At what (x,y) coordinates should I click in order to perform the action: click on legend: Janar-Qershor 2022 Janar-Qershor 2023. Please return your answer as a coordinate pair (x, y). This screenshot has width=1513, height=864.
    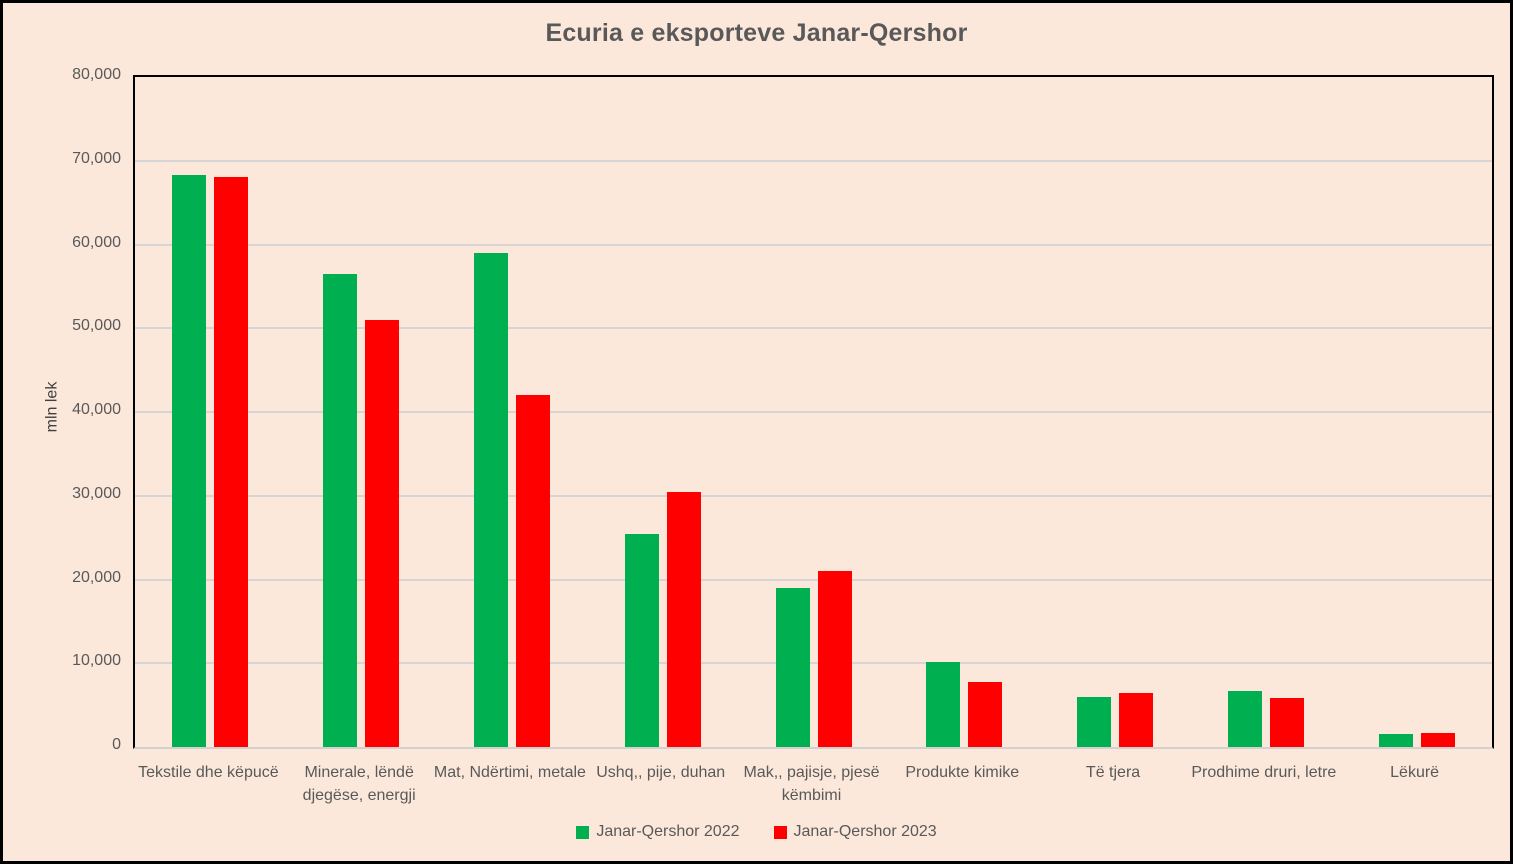
    Looking at the image, I should click on (756, 832).